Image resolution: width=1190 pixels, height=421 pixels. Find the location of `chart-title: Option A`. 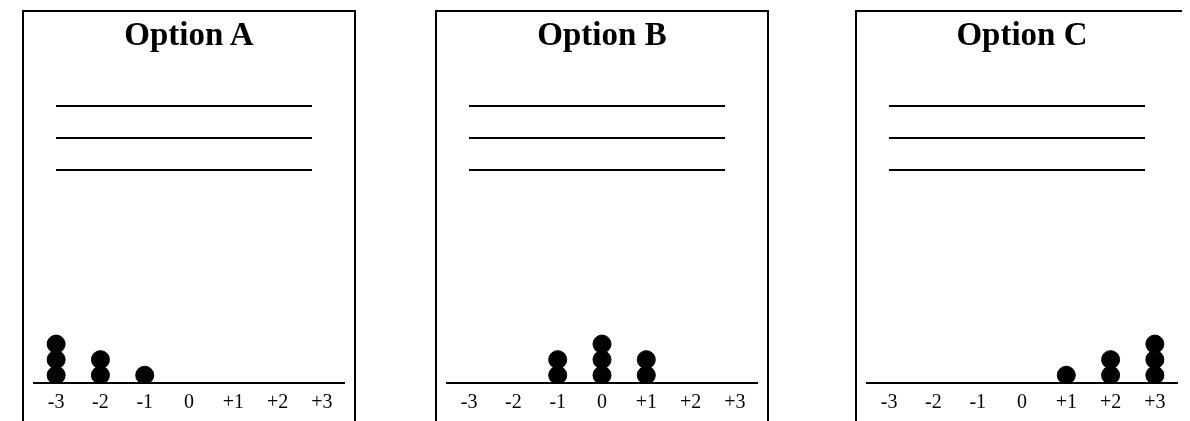

chart-title: Option A is located at coordinates (189, 34).